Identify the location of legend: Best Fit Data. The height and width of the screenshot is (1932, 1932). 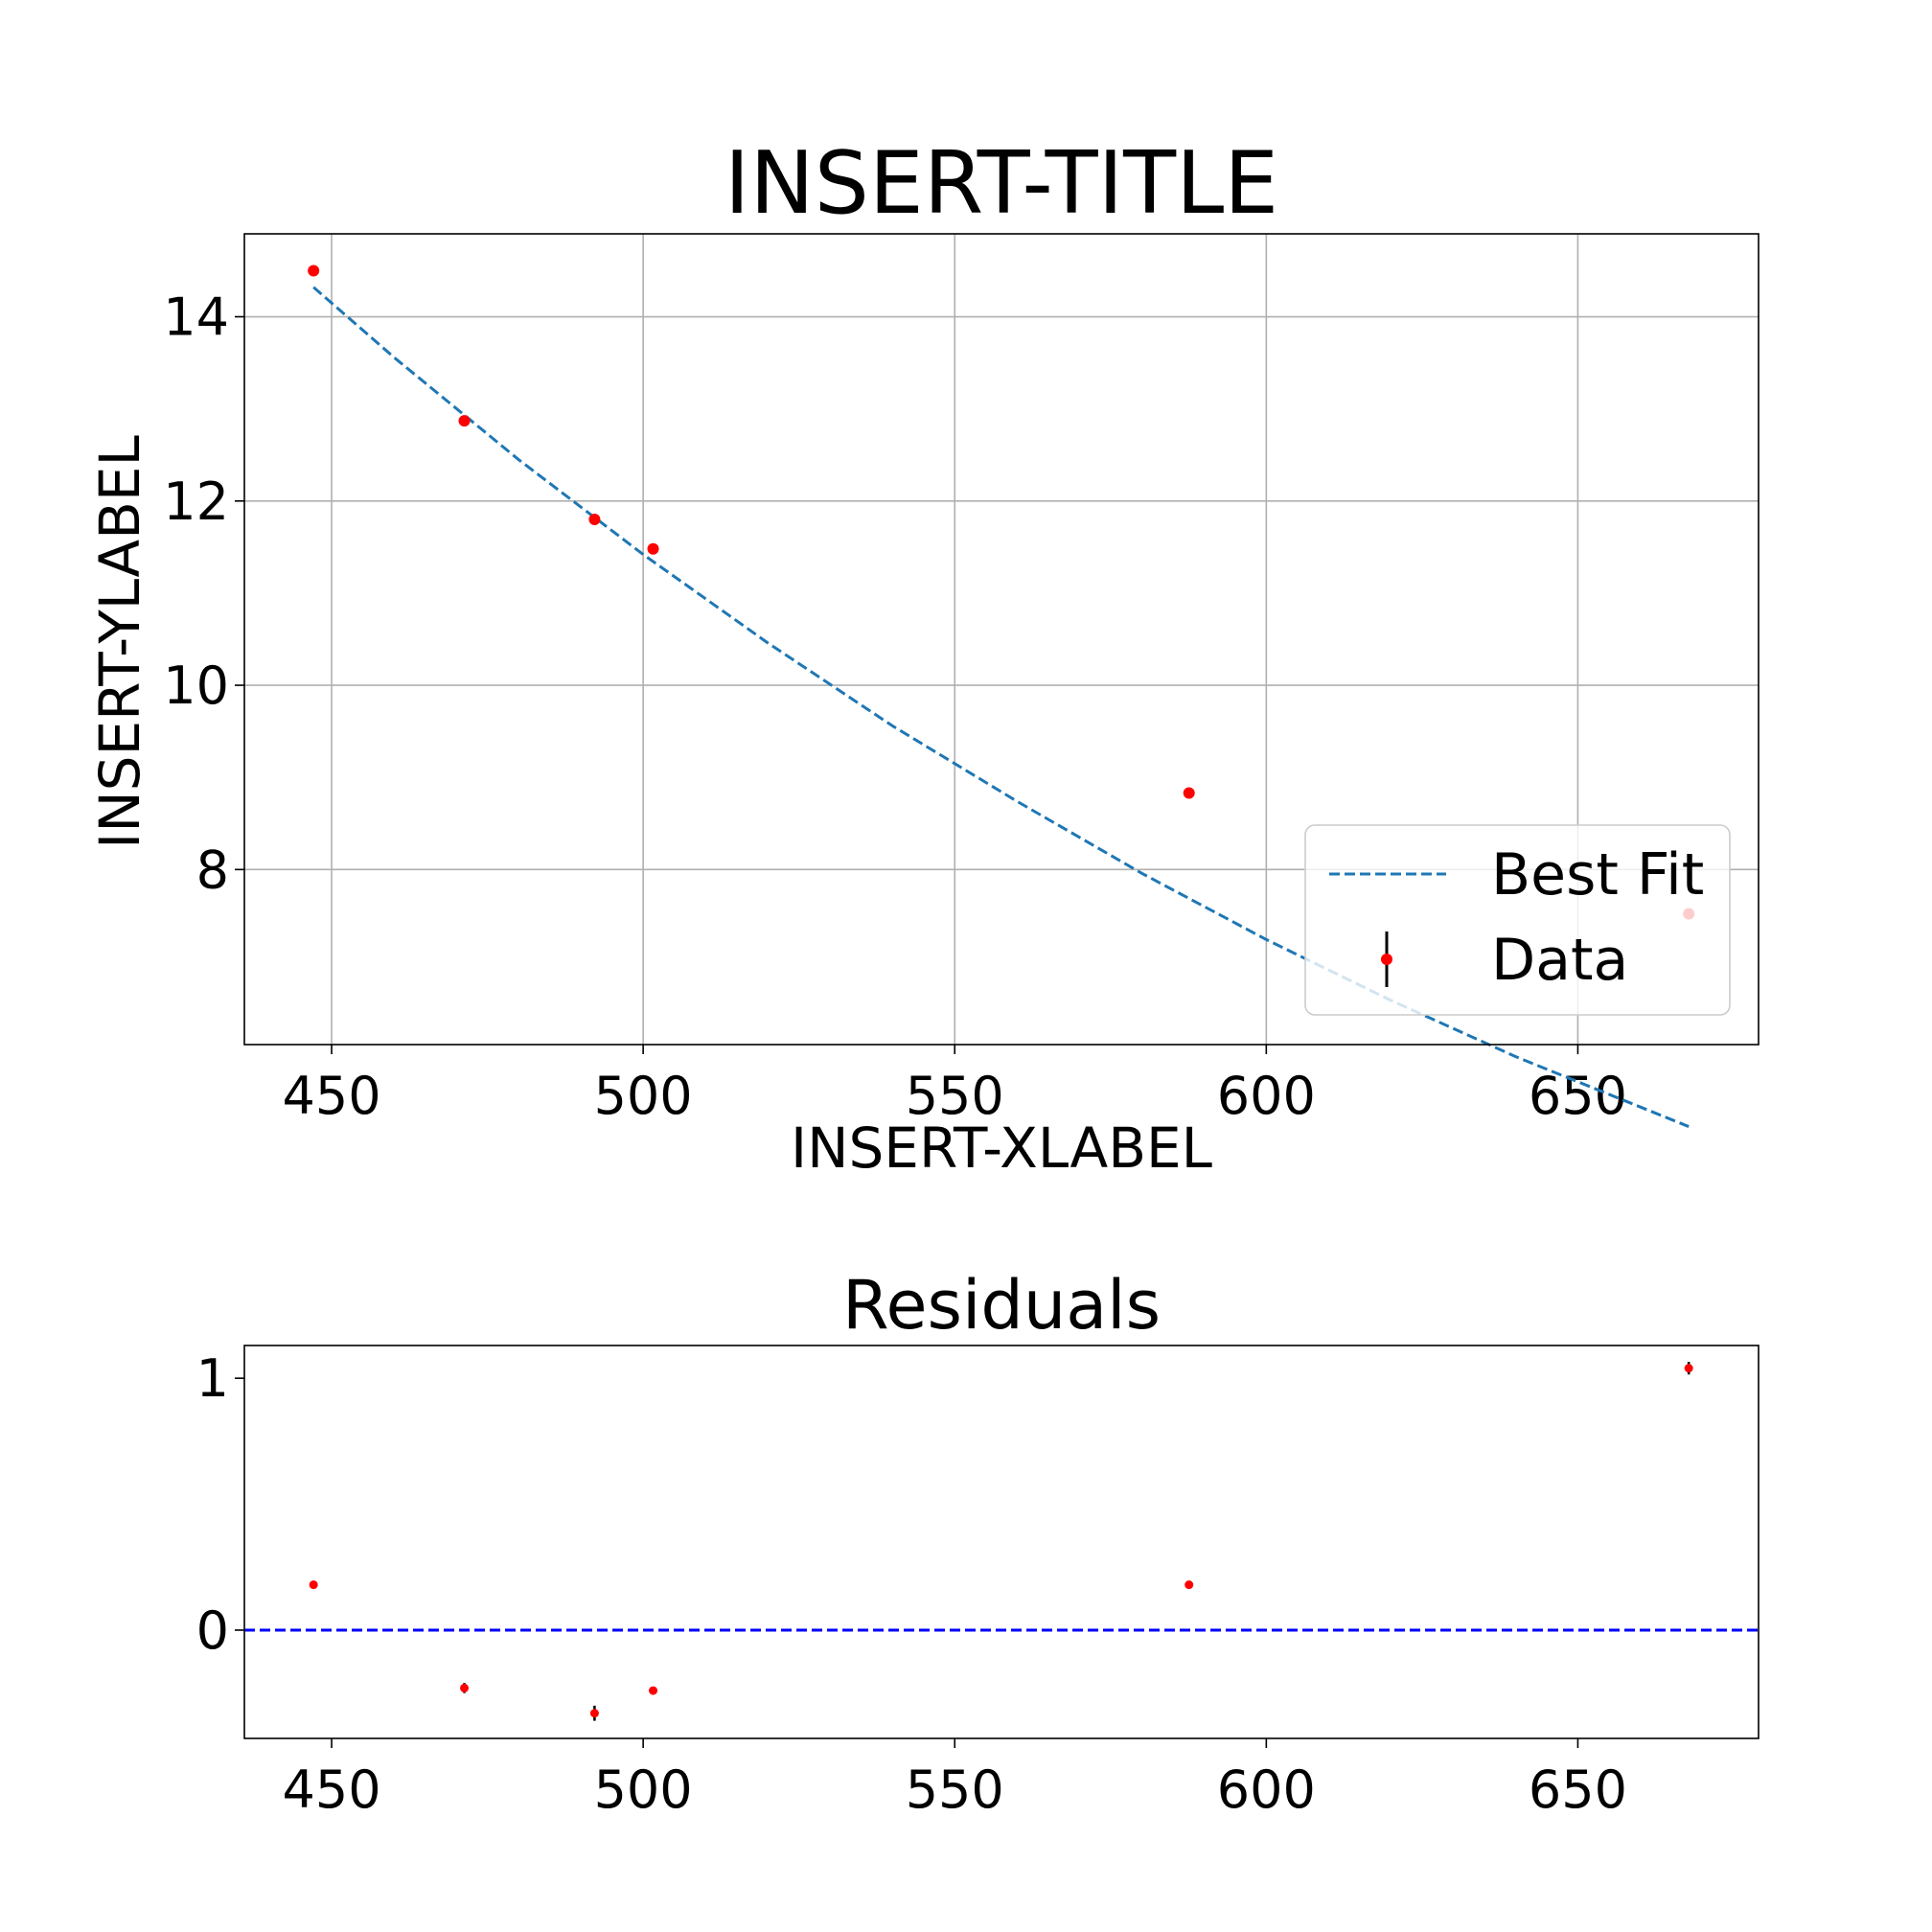
(1517, 920).